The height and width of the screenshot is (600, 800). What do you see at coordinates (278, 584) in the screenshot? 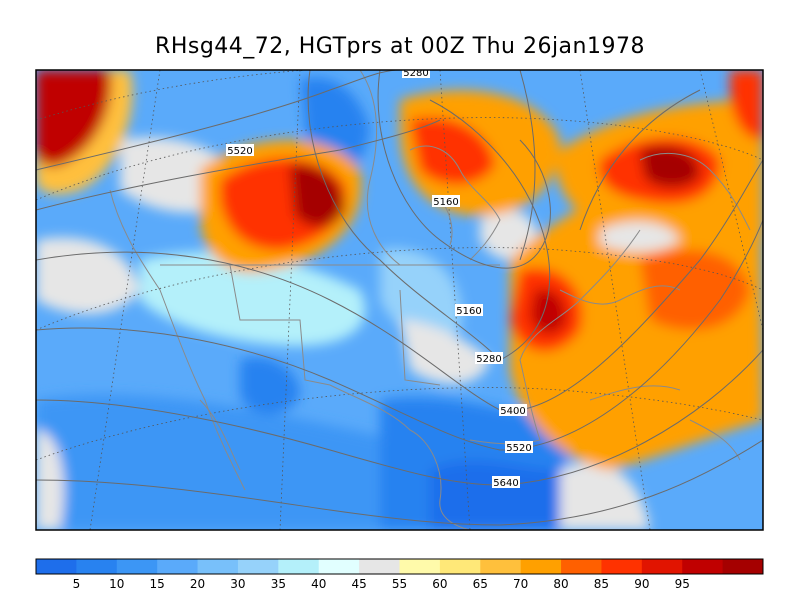
I see `colorbar-tick-label: 35` at bounding box center [278, 584].